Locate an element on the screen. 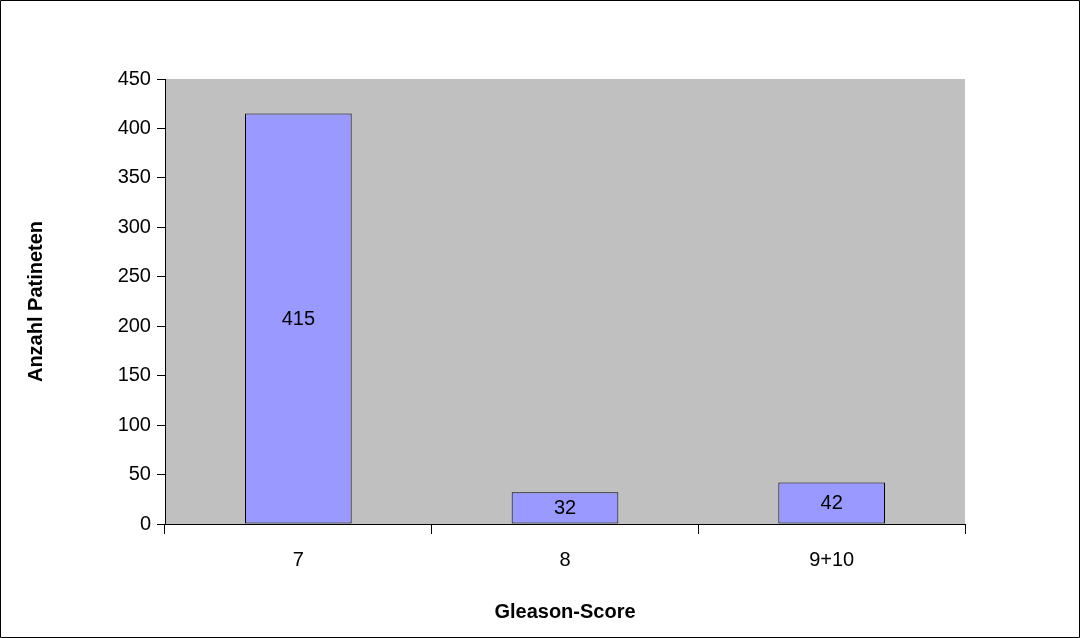  y-tick-label: 100 is located at coordinates (134, 423).